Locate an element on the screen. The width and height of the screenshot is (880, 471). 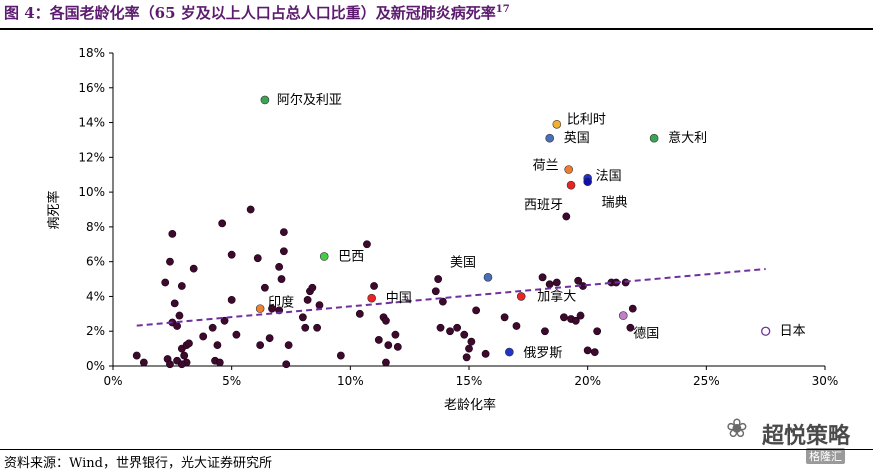
y-axis-label: 病死率 is located at coordinates (54, 209).